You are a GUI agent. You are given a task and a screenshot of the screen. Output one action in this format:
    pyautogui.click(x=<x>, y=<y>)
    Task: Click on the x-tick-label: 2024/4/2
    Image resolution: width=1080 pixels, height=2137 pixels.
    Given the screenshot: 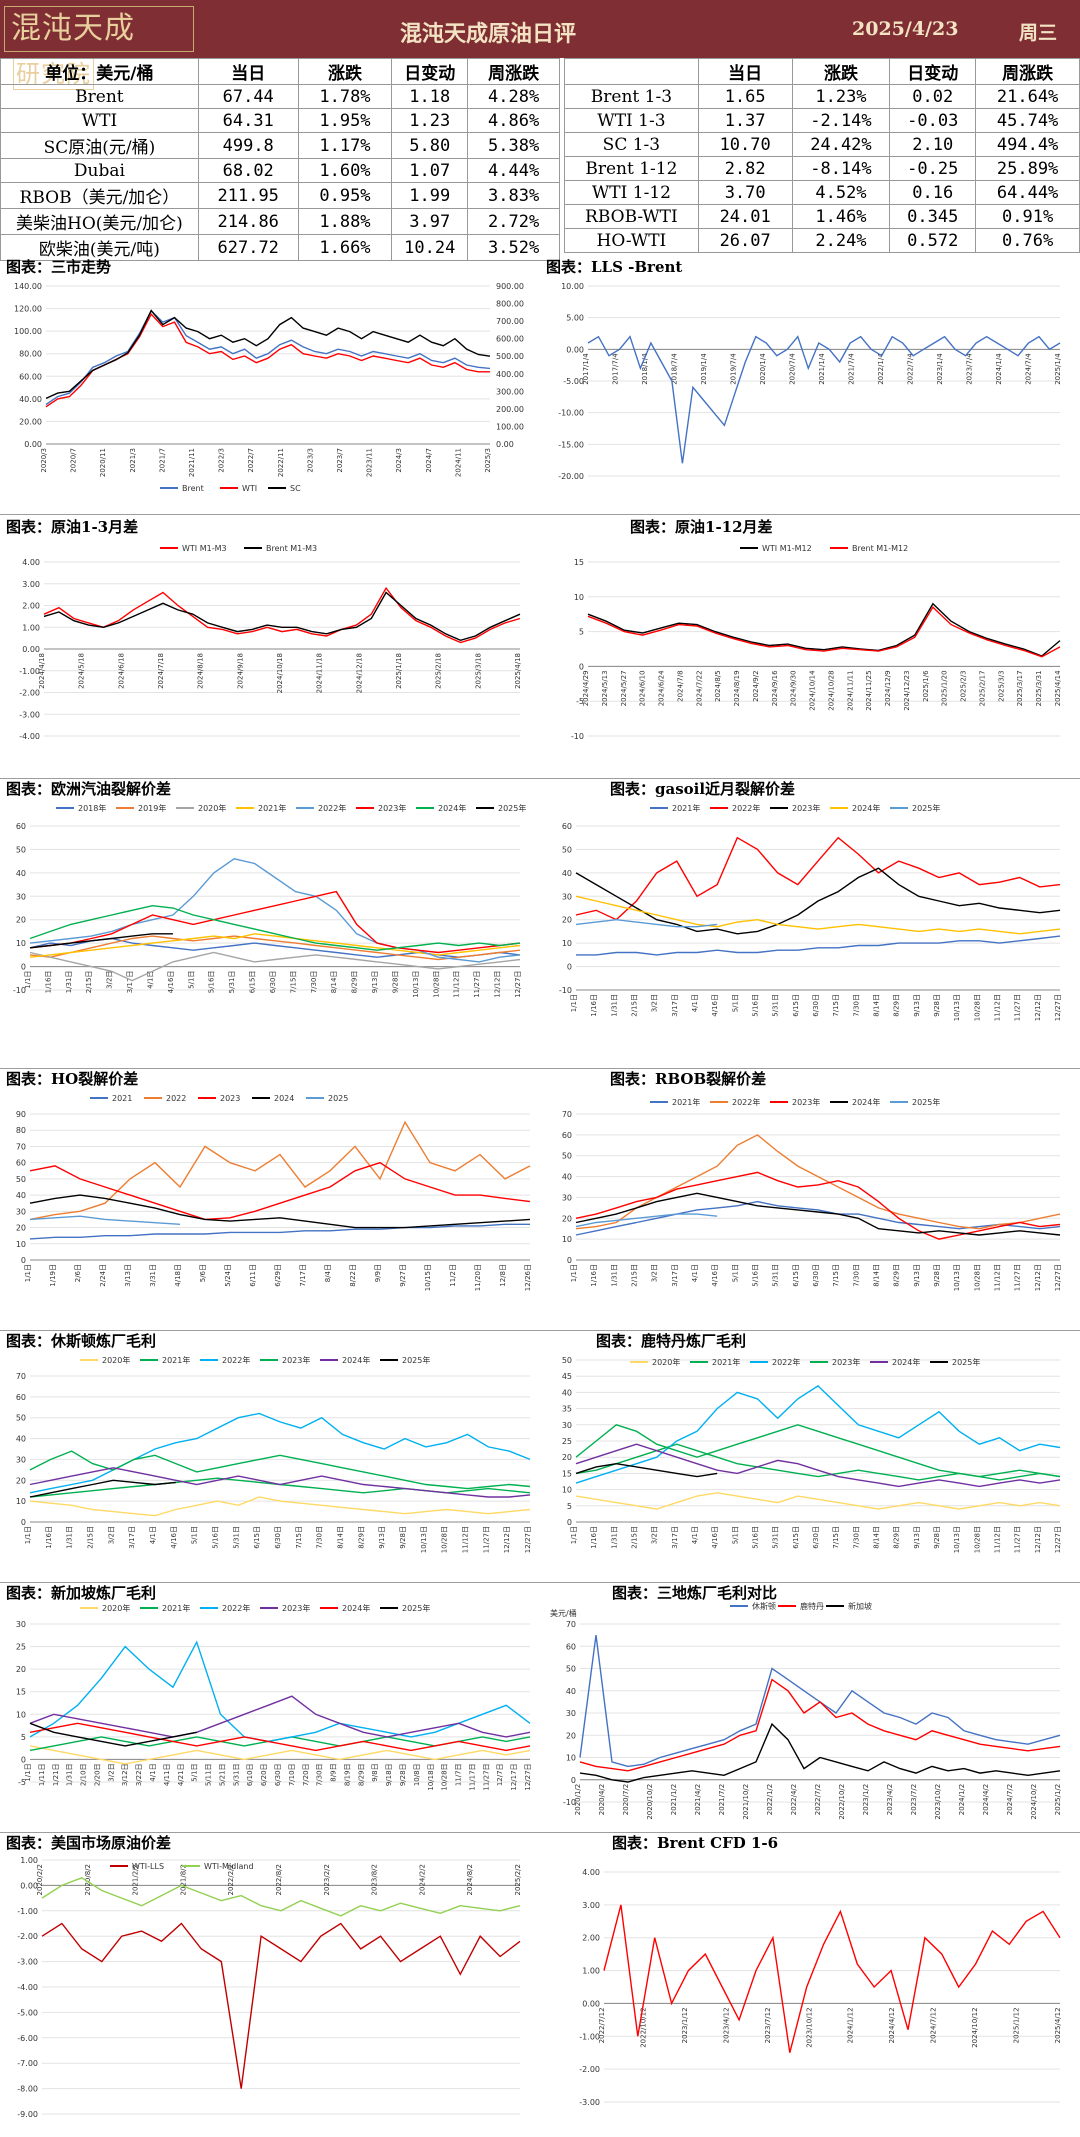 What is the action you would take?
    pyautogui.click(x=986, y=1799)
    